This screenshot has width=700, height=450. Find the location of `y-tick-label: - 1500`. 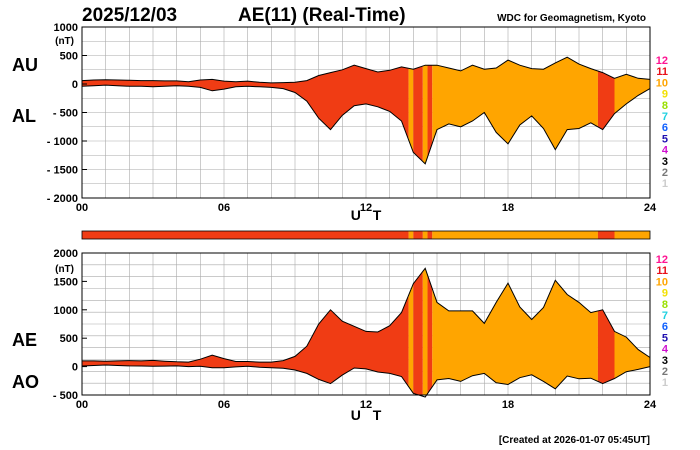

y-tick-label: - 1500 is located at coordinates (62, 171).